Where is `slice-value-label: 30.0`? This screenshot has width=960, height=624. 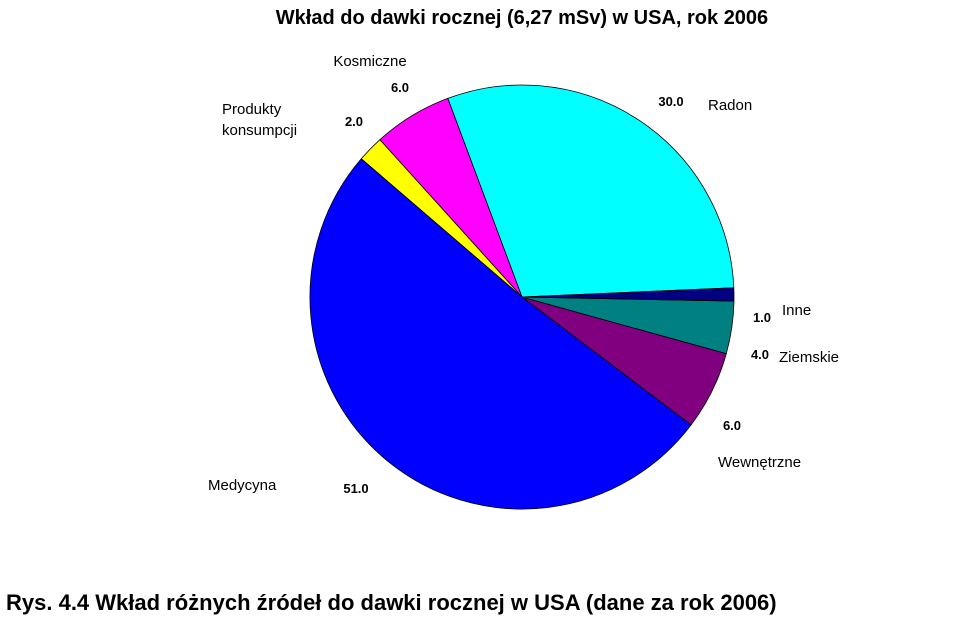
slice-value-label: 30.0 is located at coordinates (670, 101).